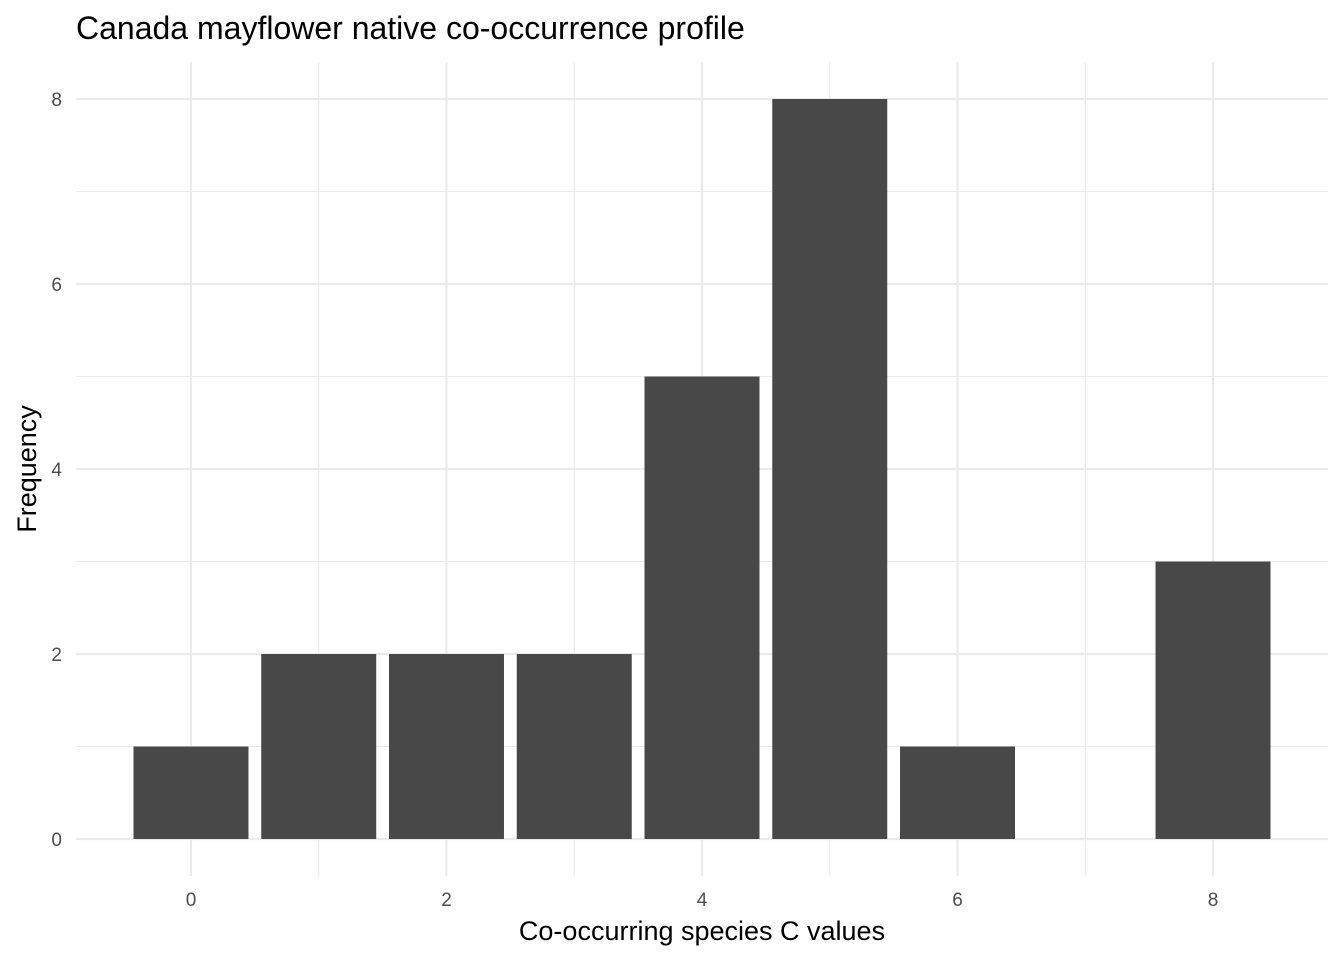  I want to click on y-tick-label: 8, so click(56, 100).